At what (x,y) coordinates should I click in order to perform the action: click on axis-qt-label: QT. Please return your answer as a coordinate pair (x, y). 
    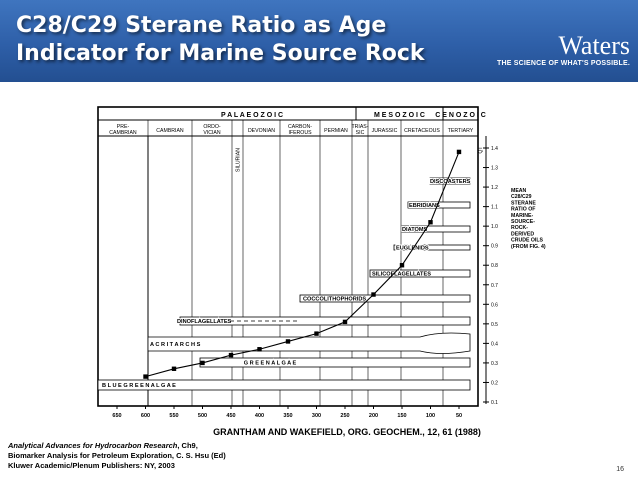
    Looking at the image, I should click on (481, 150).